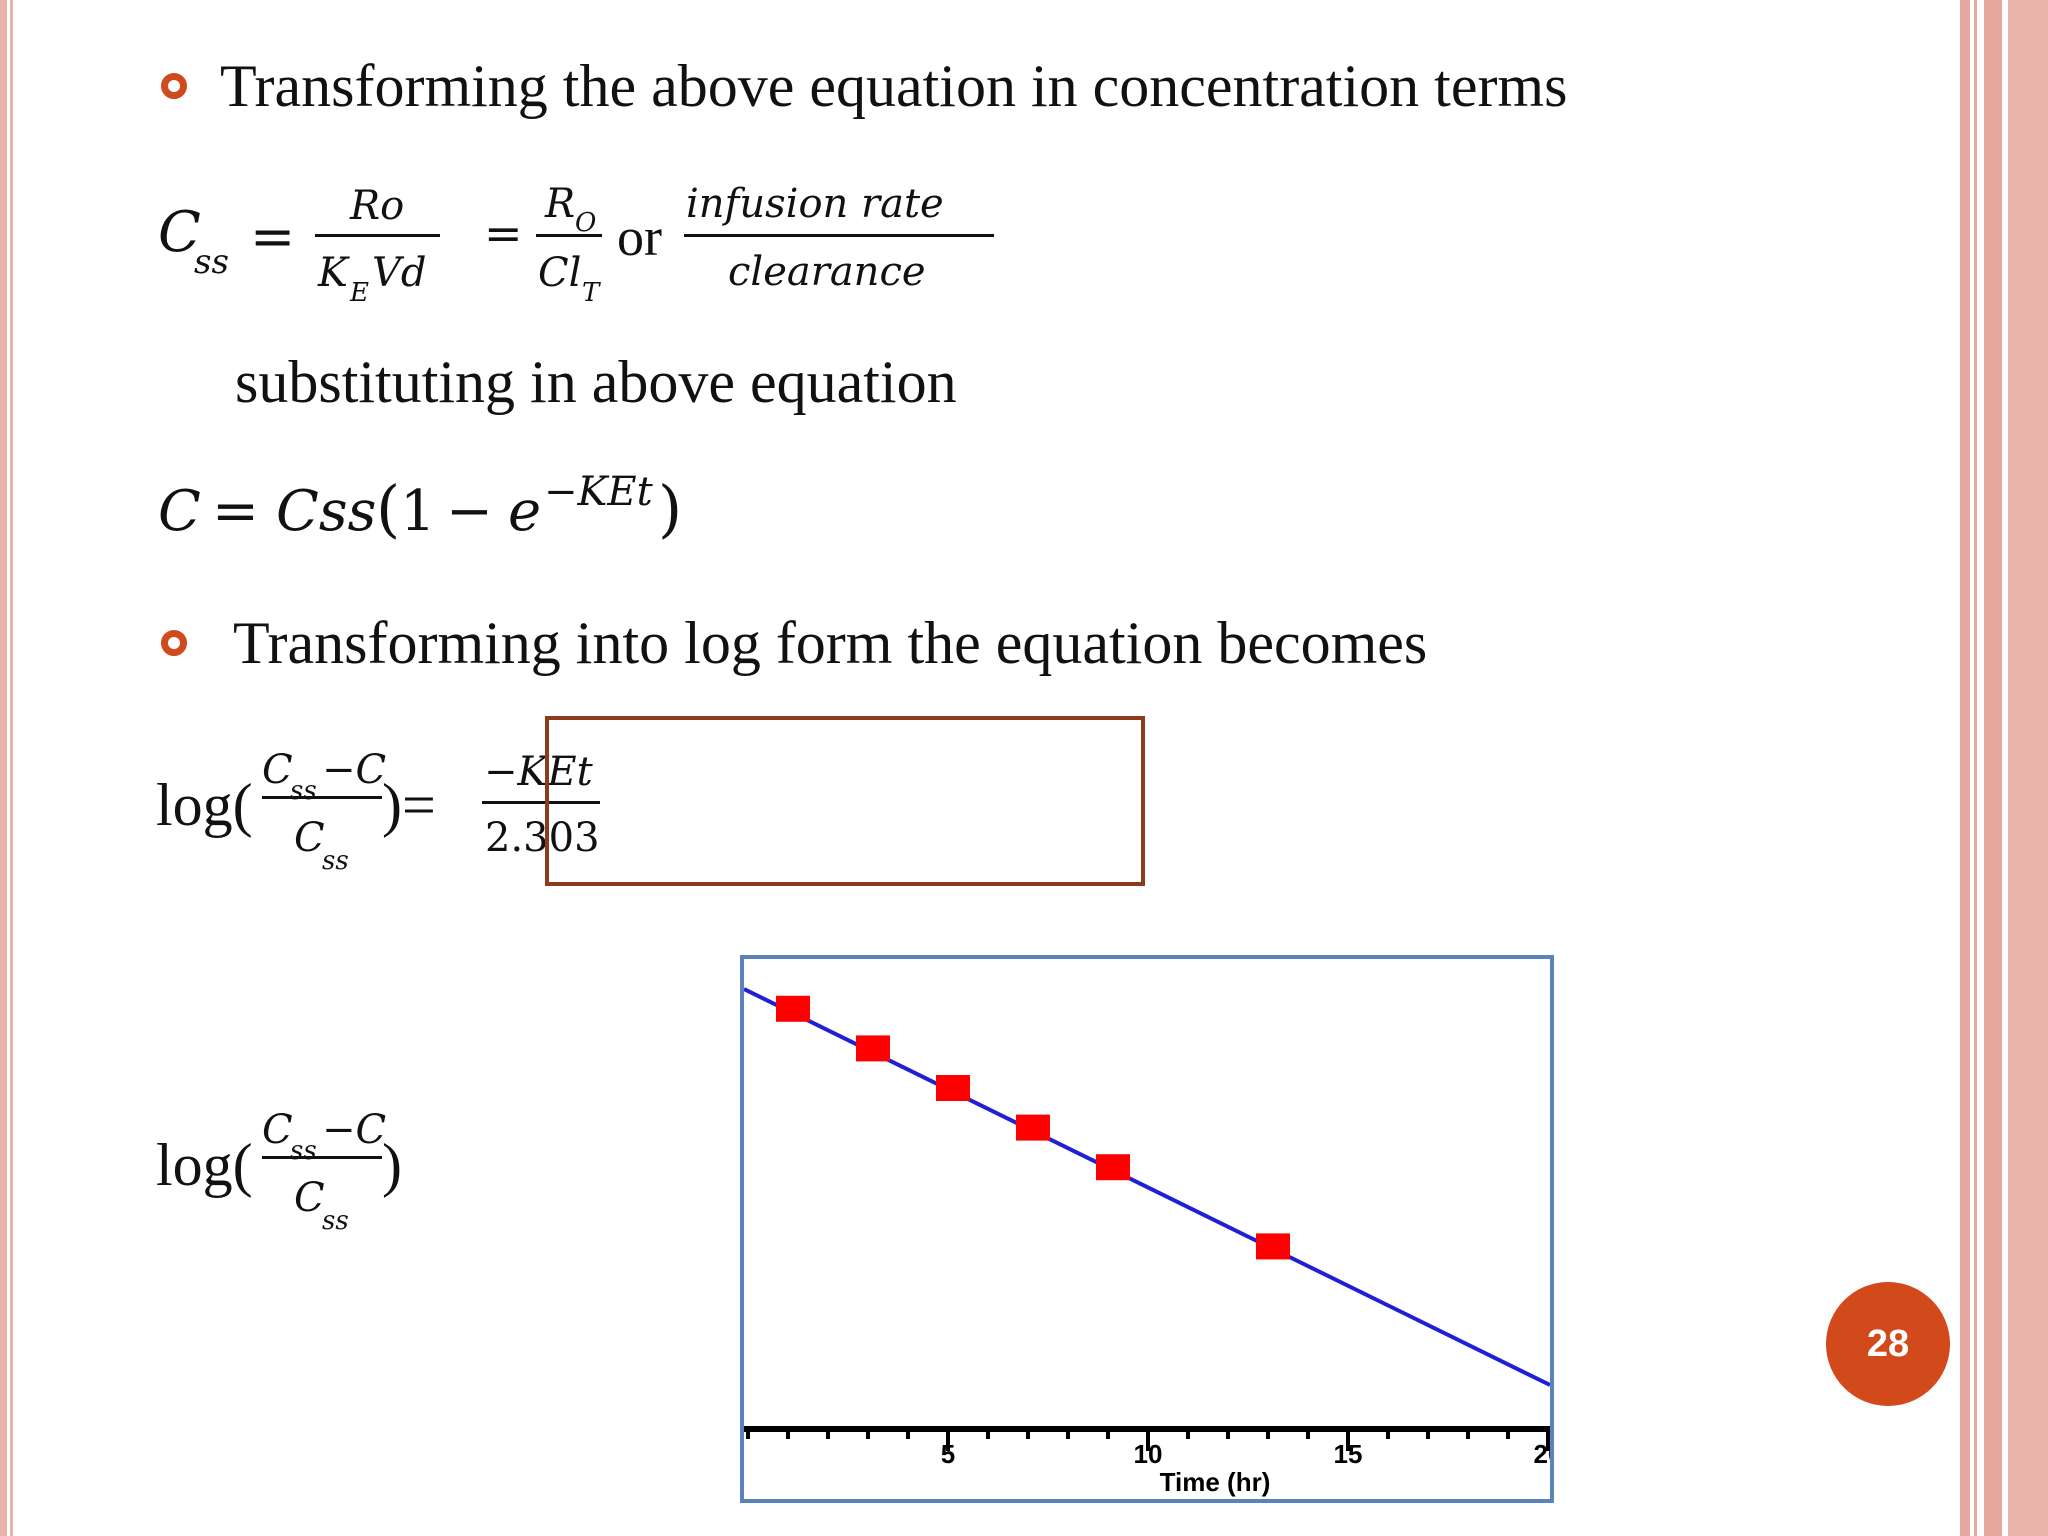 The height and width of the screenshot is (1536, 2048). I want to click on eq1-f2-den-cl: Cl, so click(560, 273).